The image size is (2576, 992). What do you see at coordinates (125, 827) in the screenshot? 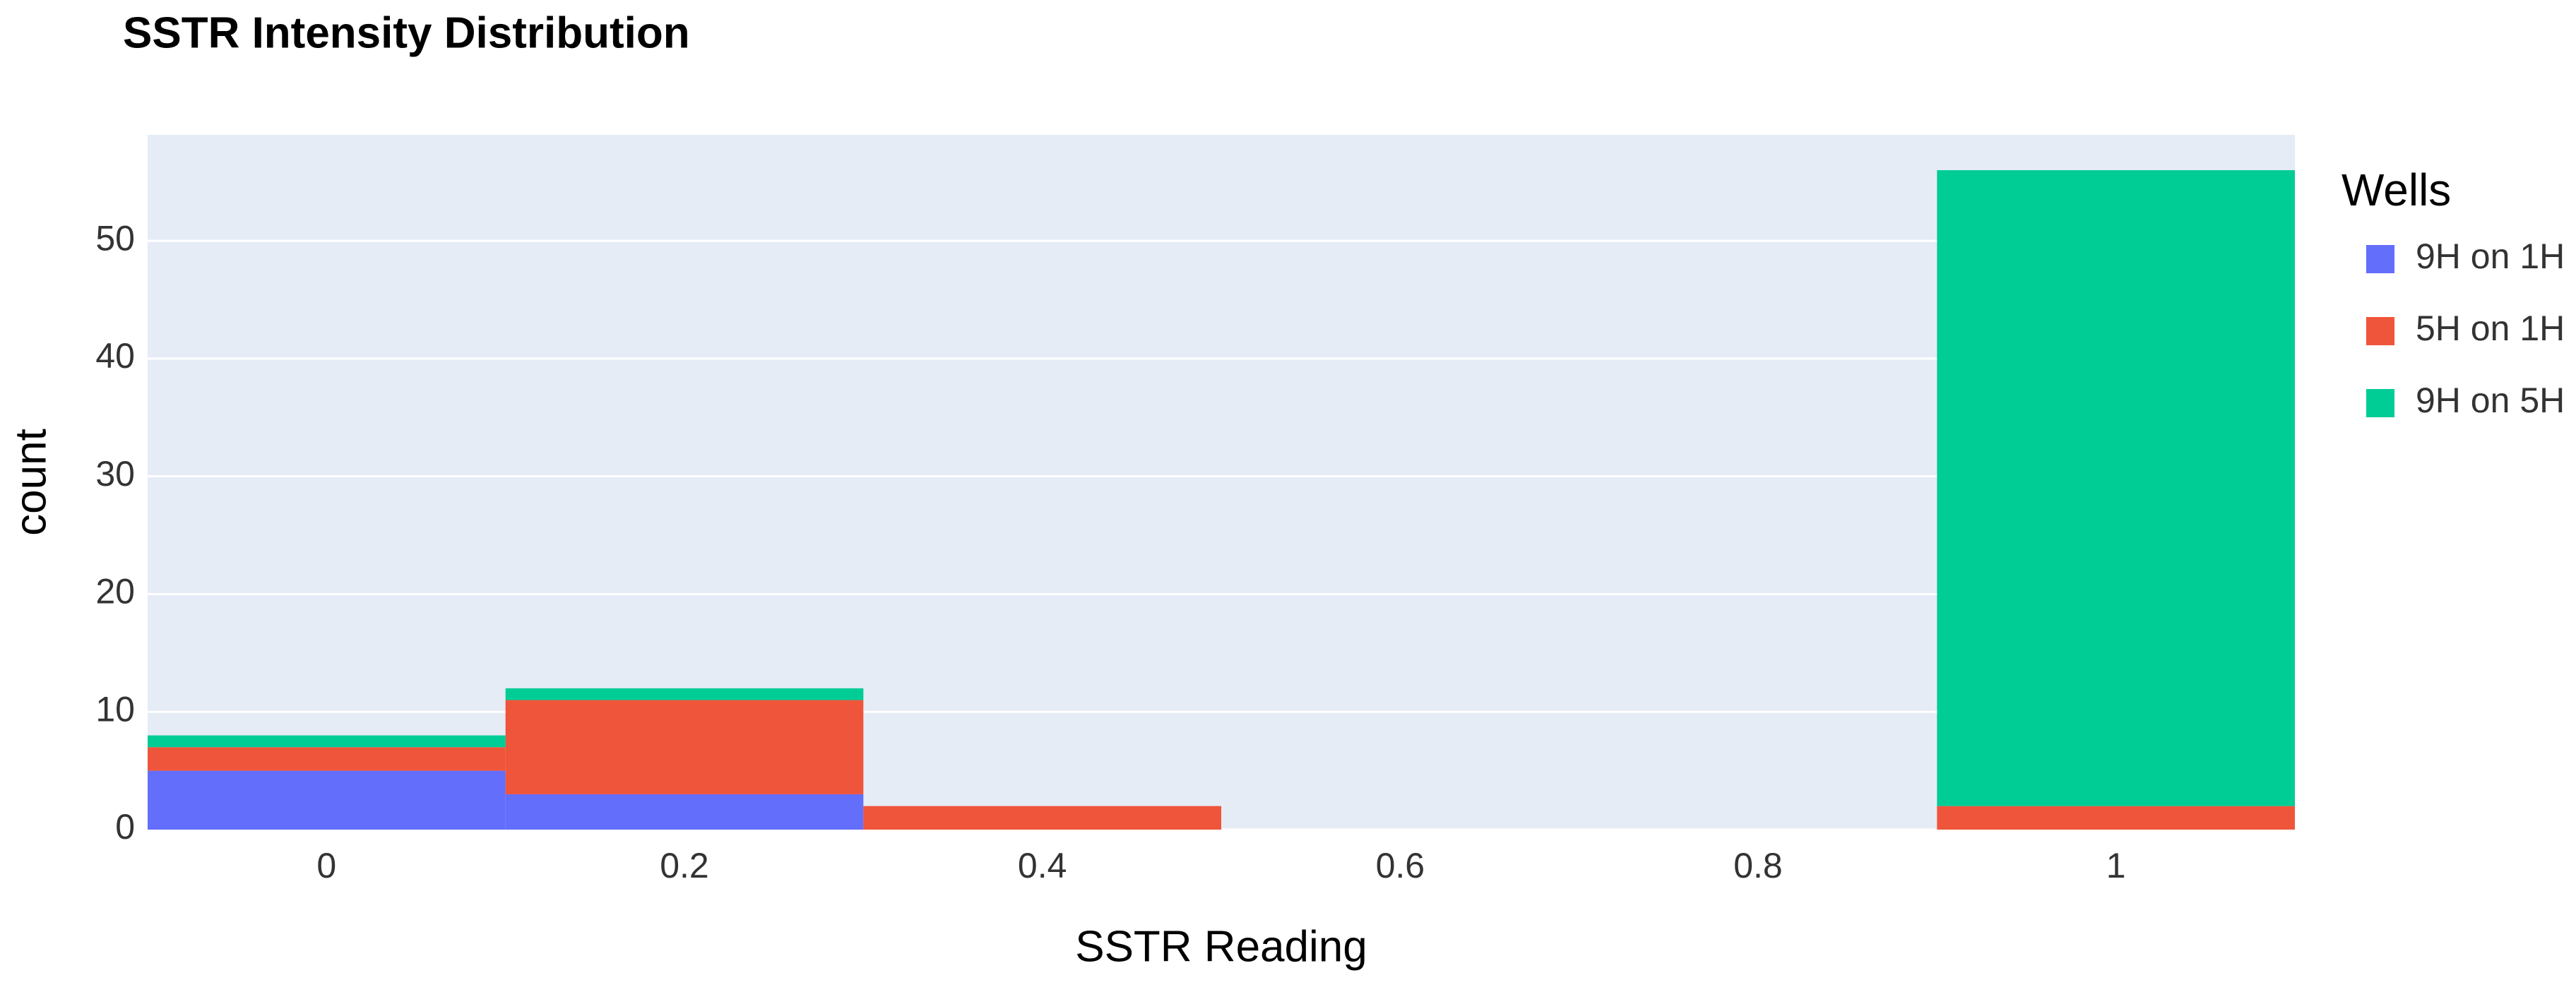
I see `y-tick-label: 0` at bounding box center [125, 827].